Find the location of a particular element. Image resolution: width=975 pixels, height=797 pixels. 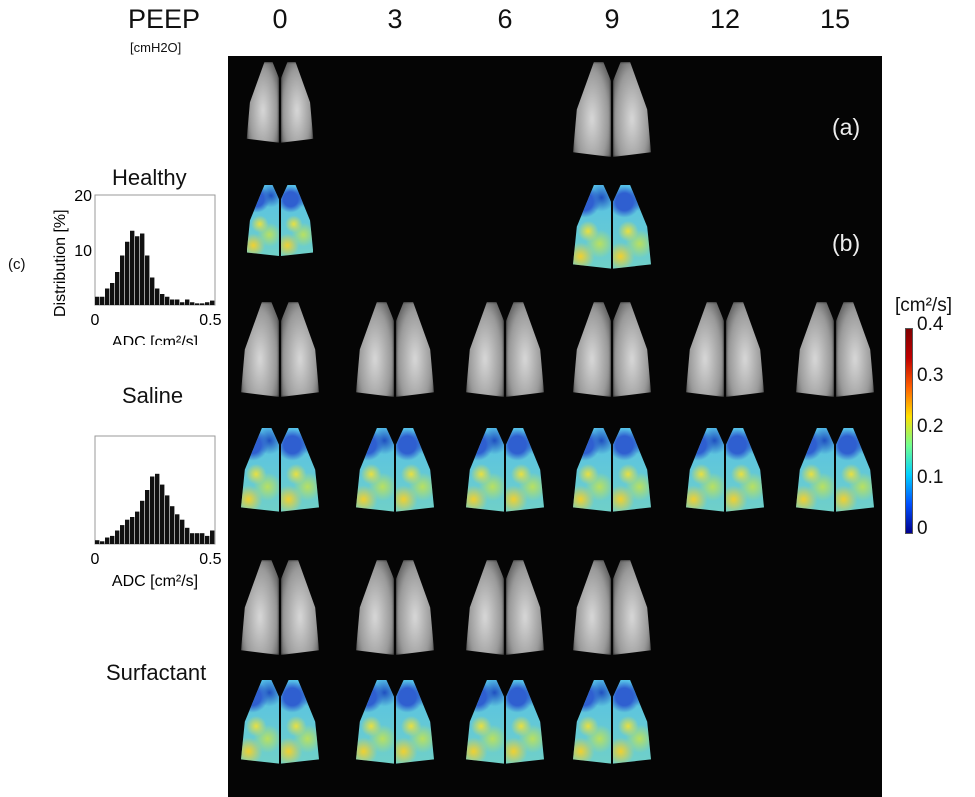

column-header-peep-6: 6 is located at coordinates (505, 19).